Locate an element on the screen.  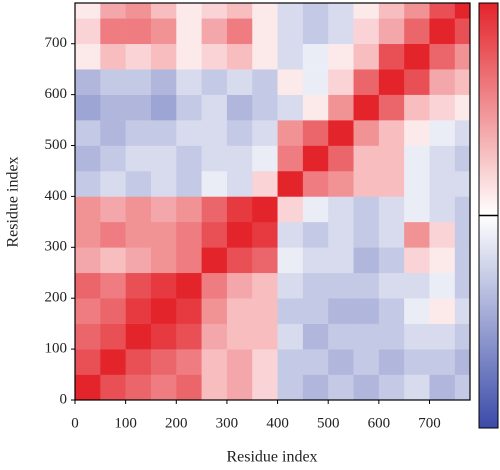
x-tick-label: 200 is located at coordinates (176, 423).